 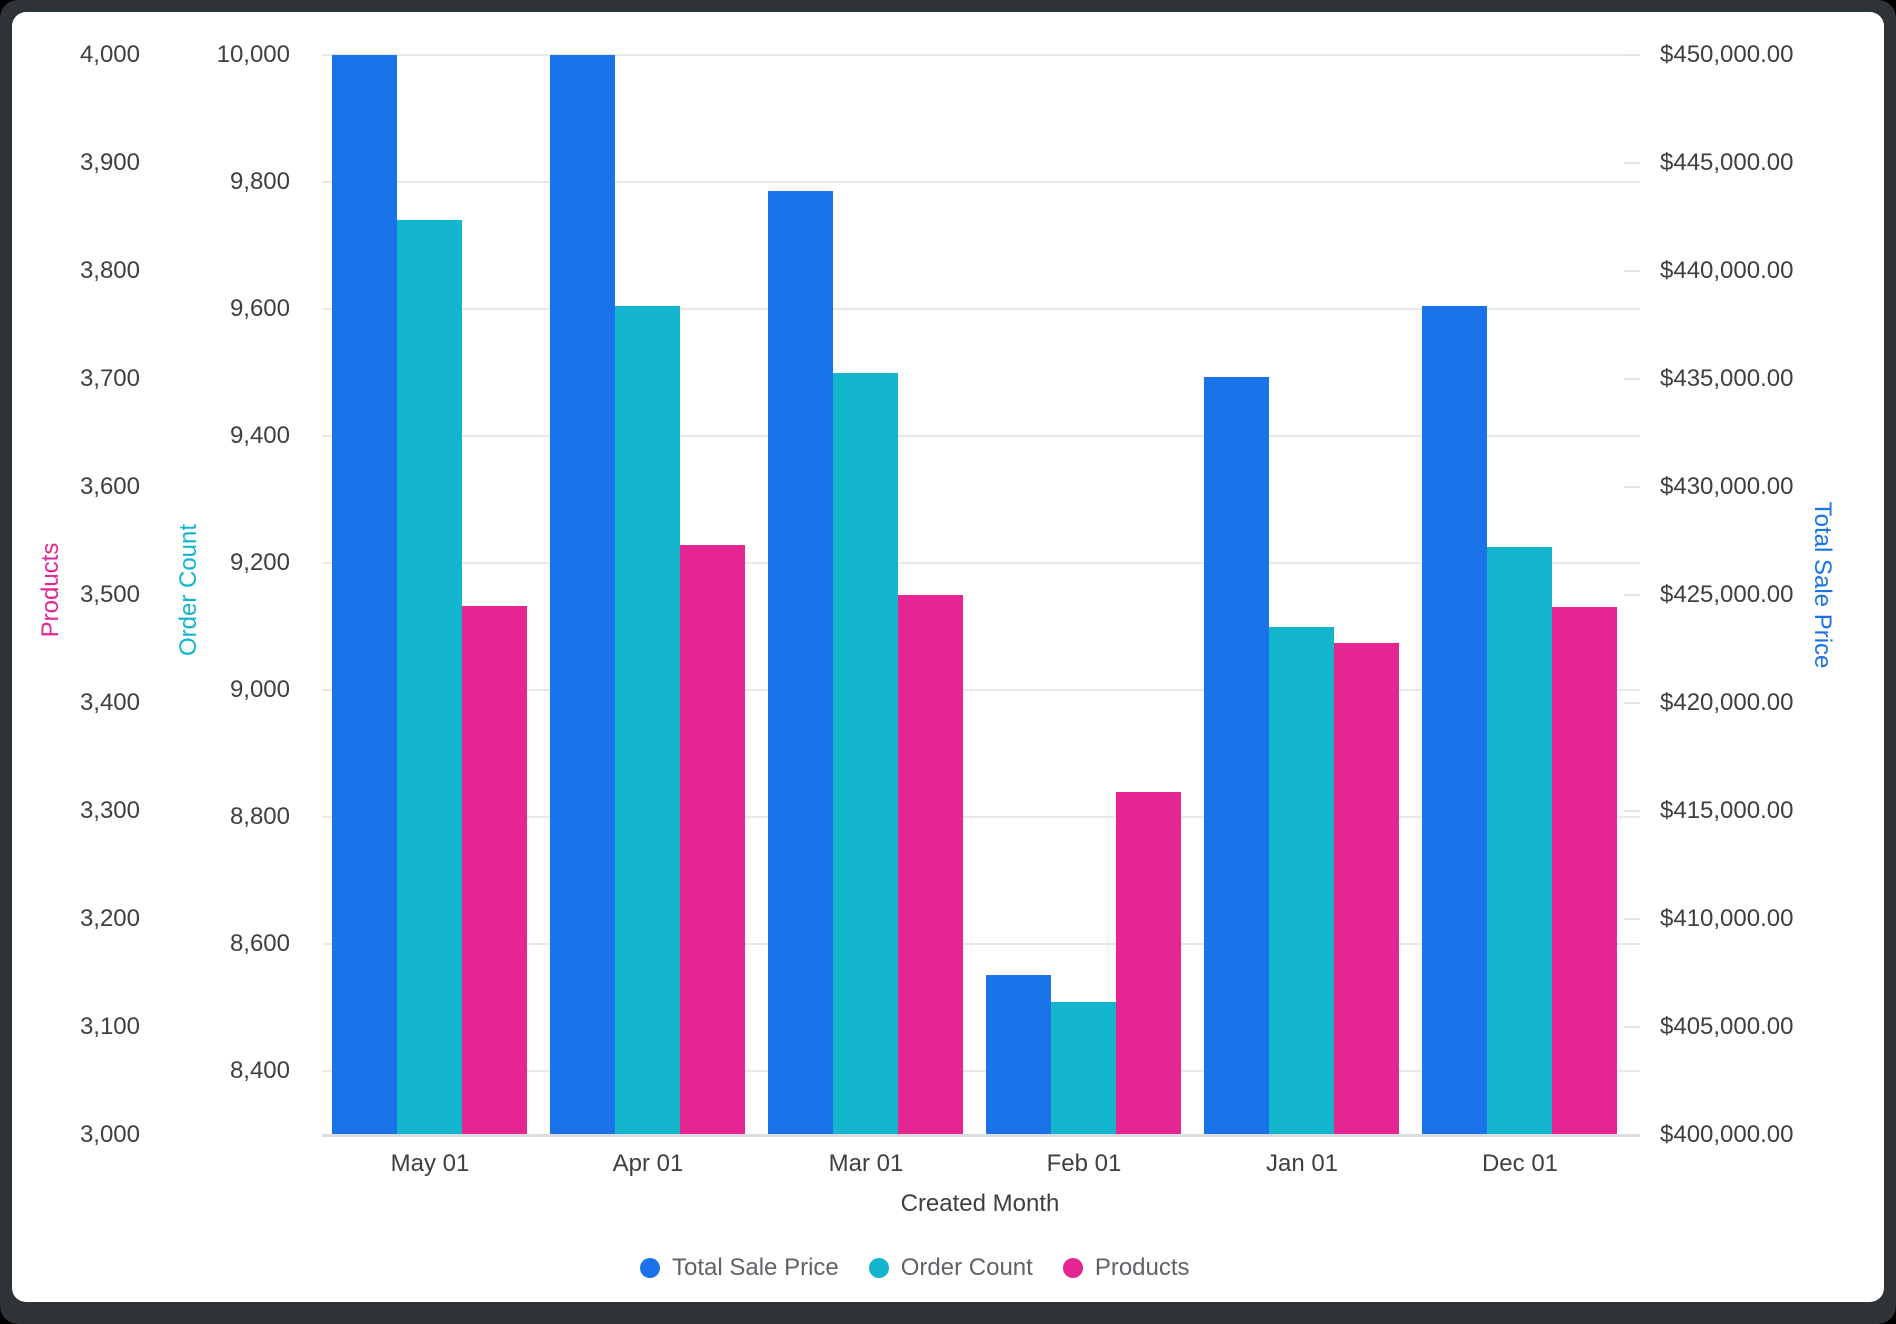 I want to click on y-tick-total-sale-price: $405,000.00, so click(x=1727, y=1026).